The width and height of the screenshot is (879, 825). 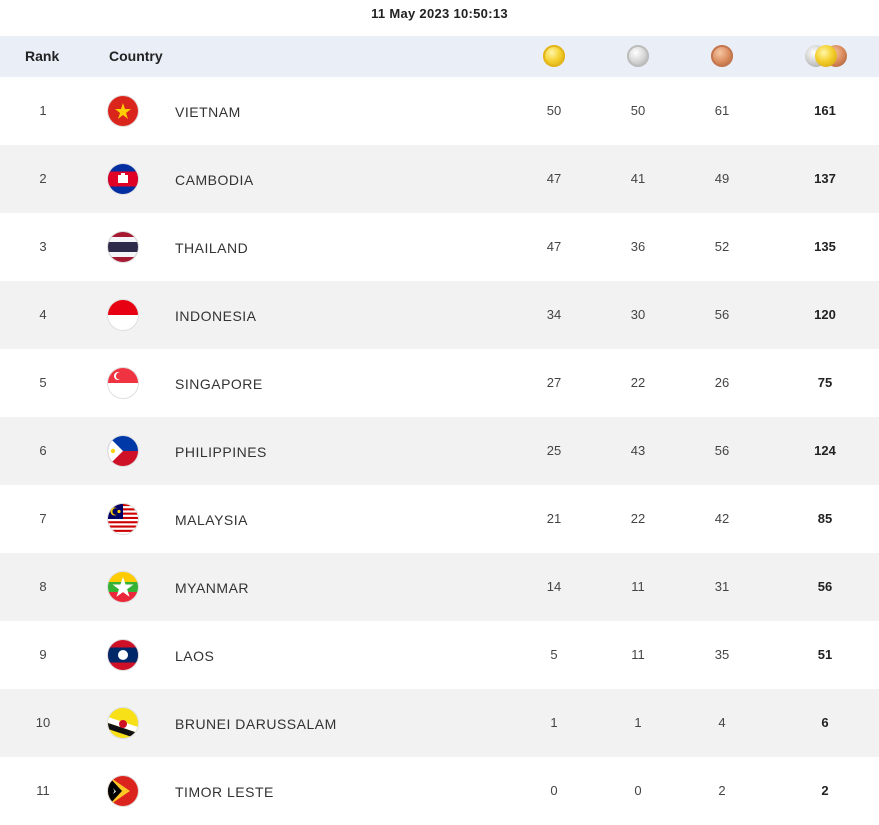 I want to click on rank-cell: 10, so click(x=43, y=722).